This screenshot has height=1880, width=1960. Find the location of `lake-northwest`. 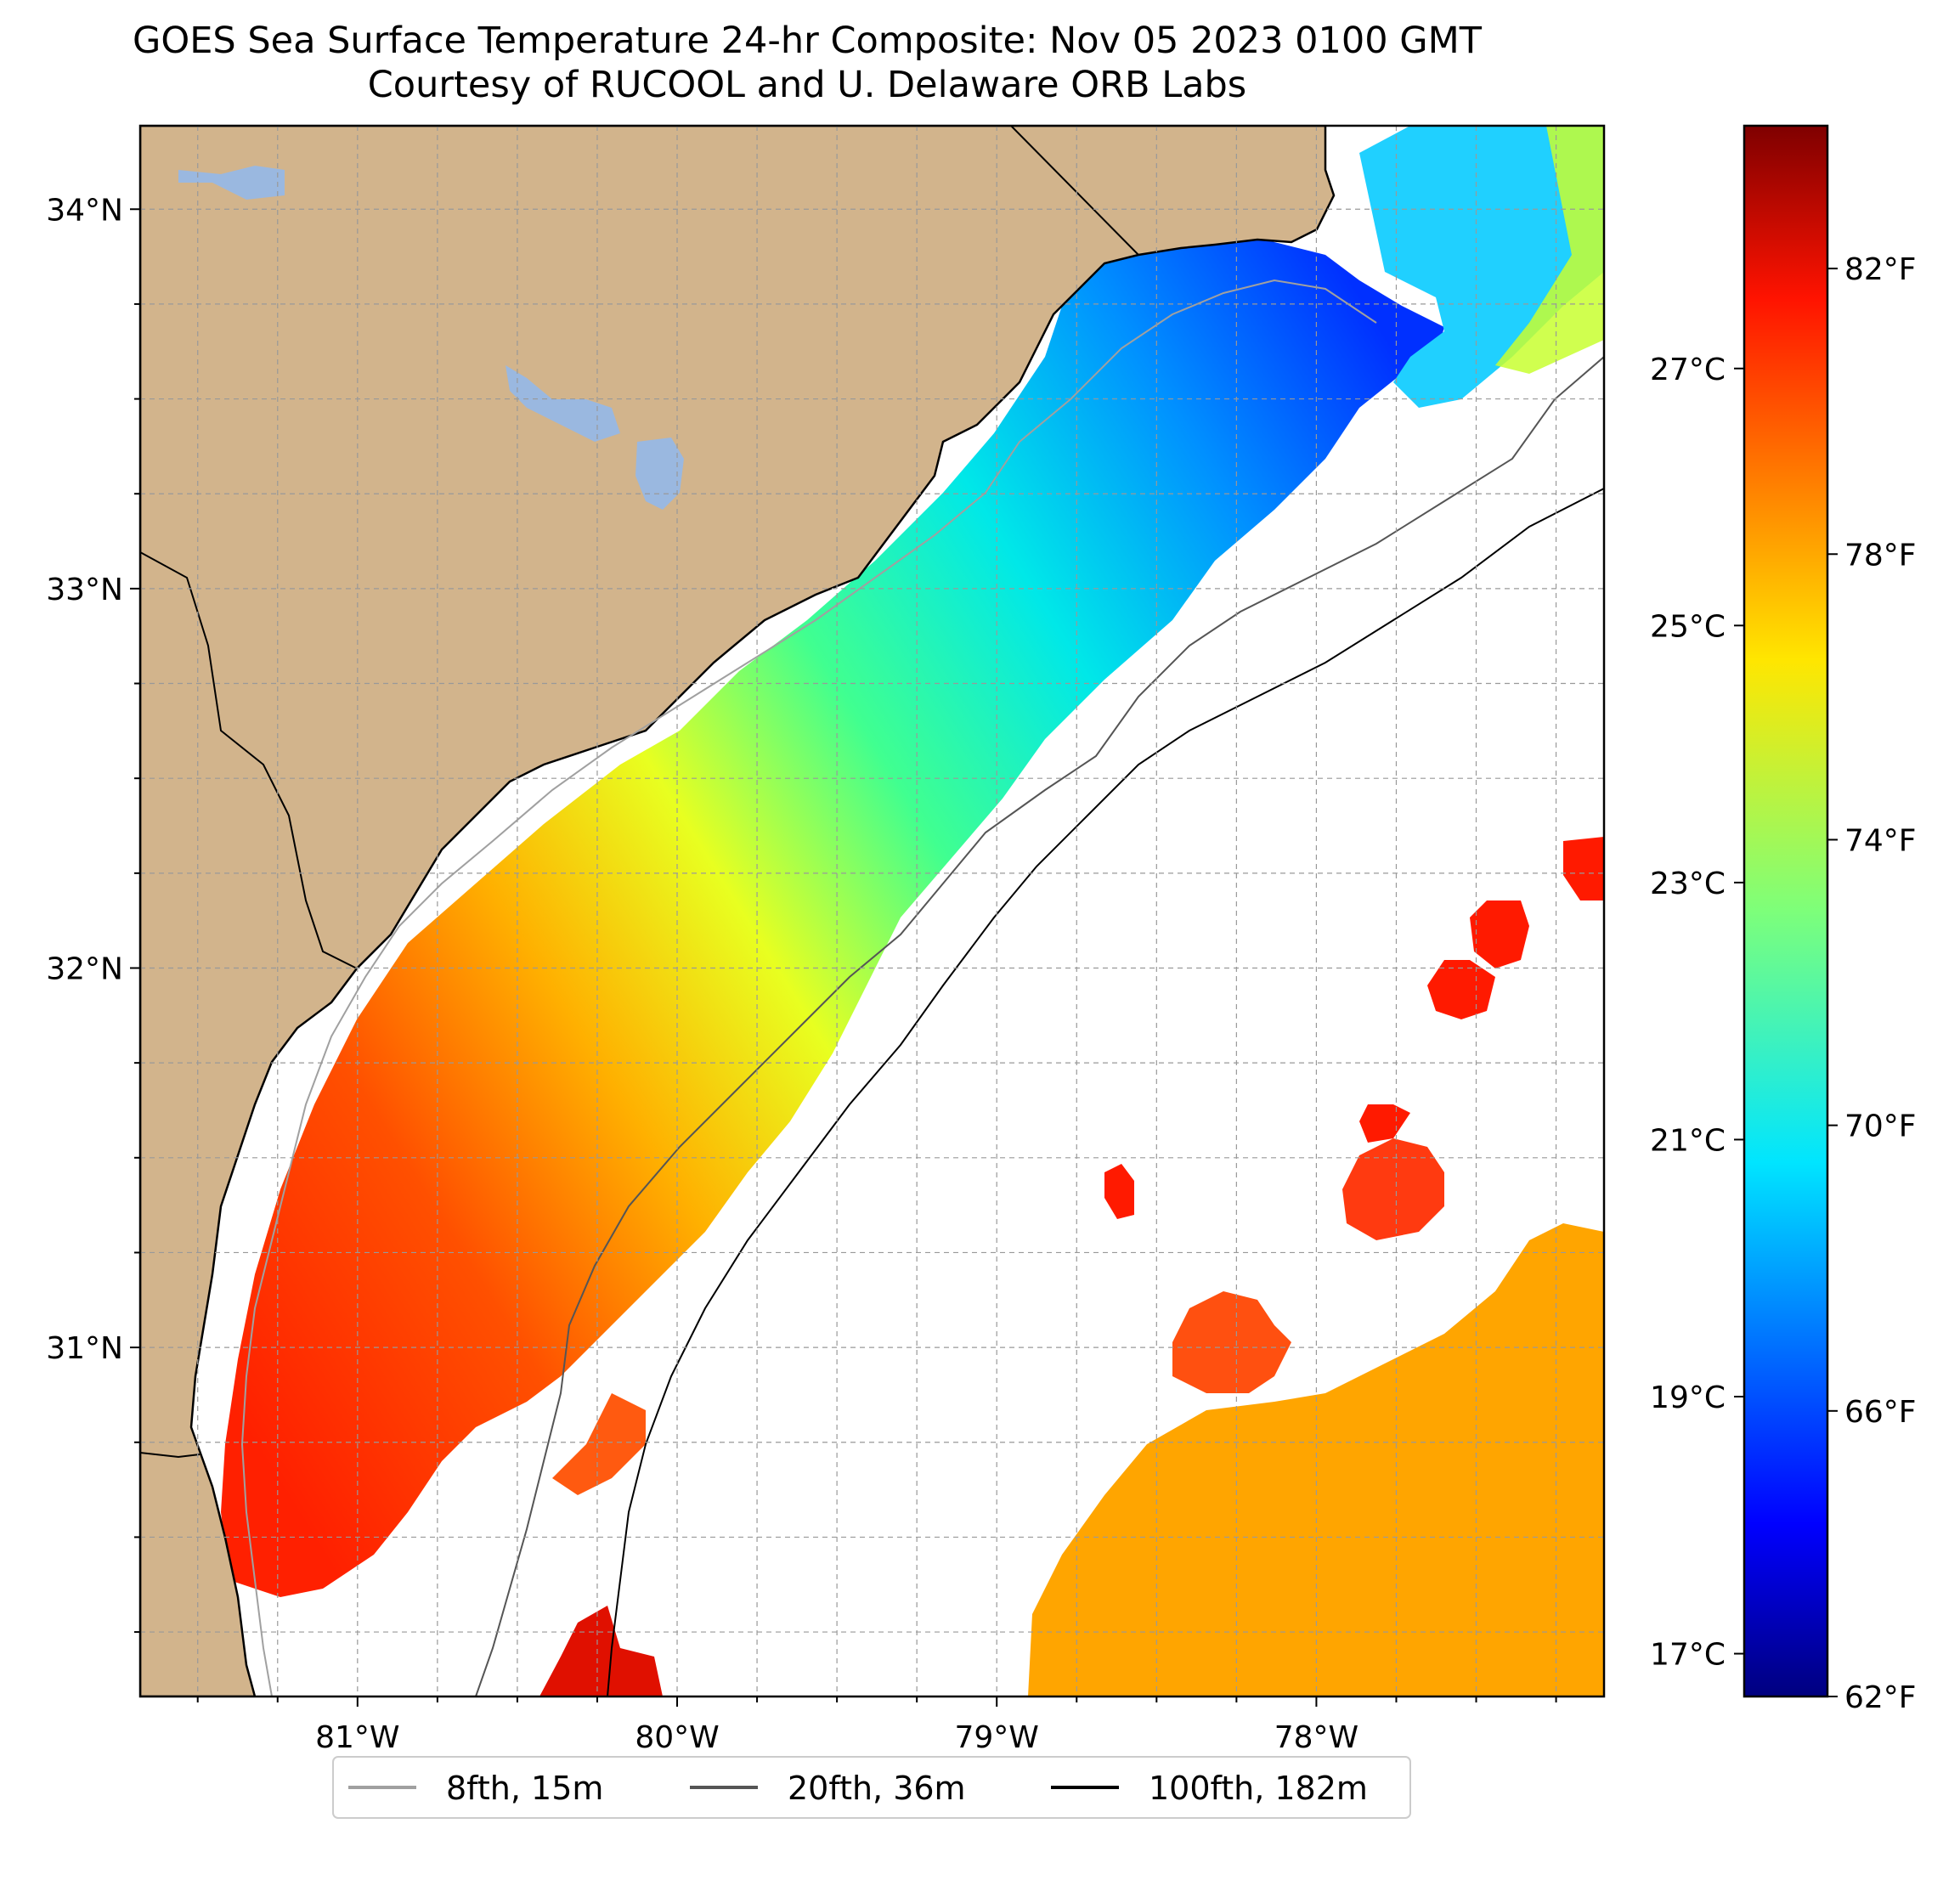

lake-northwest is located at coordinates (232, 183).